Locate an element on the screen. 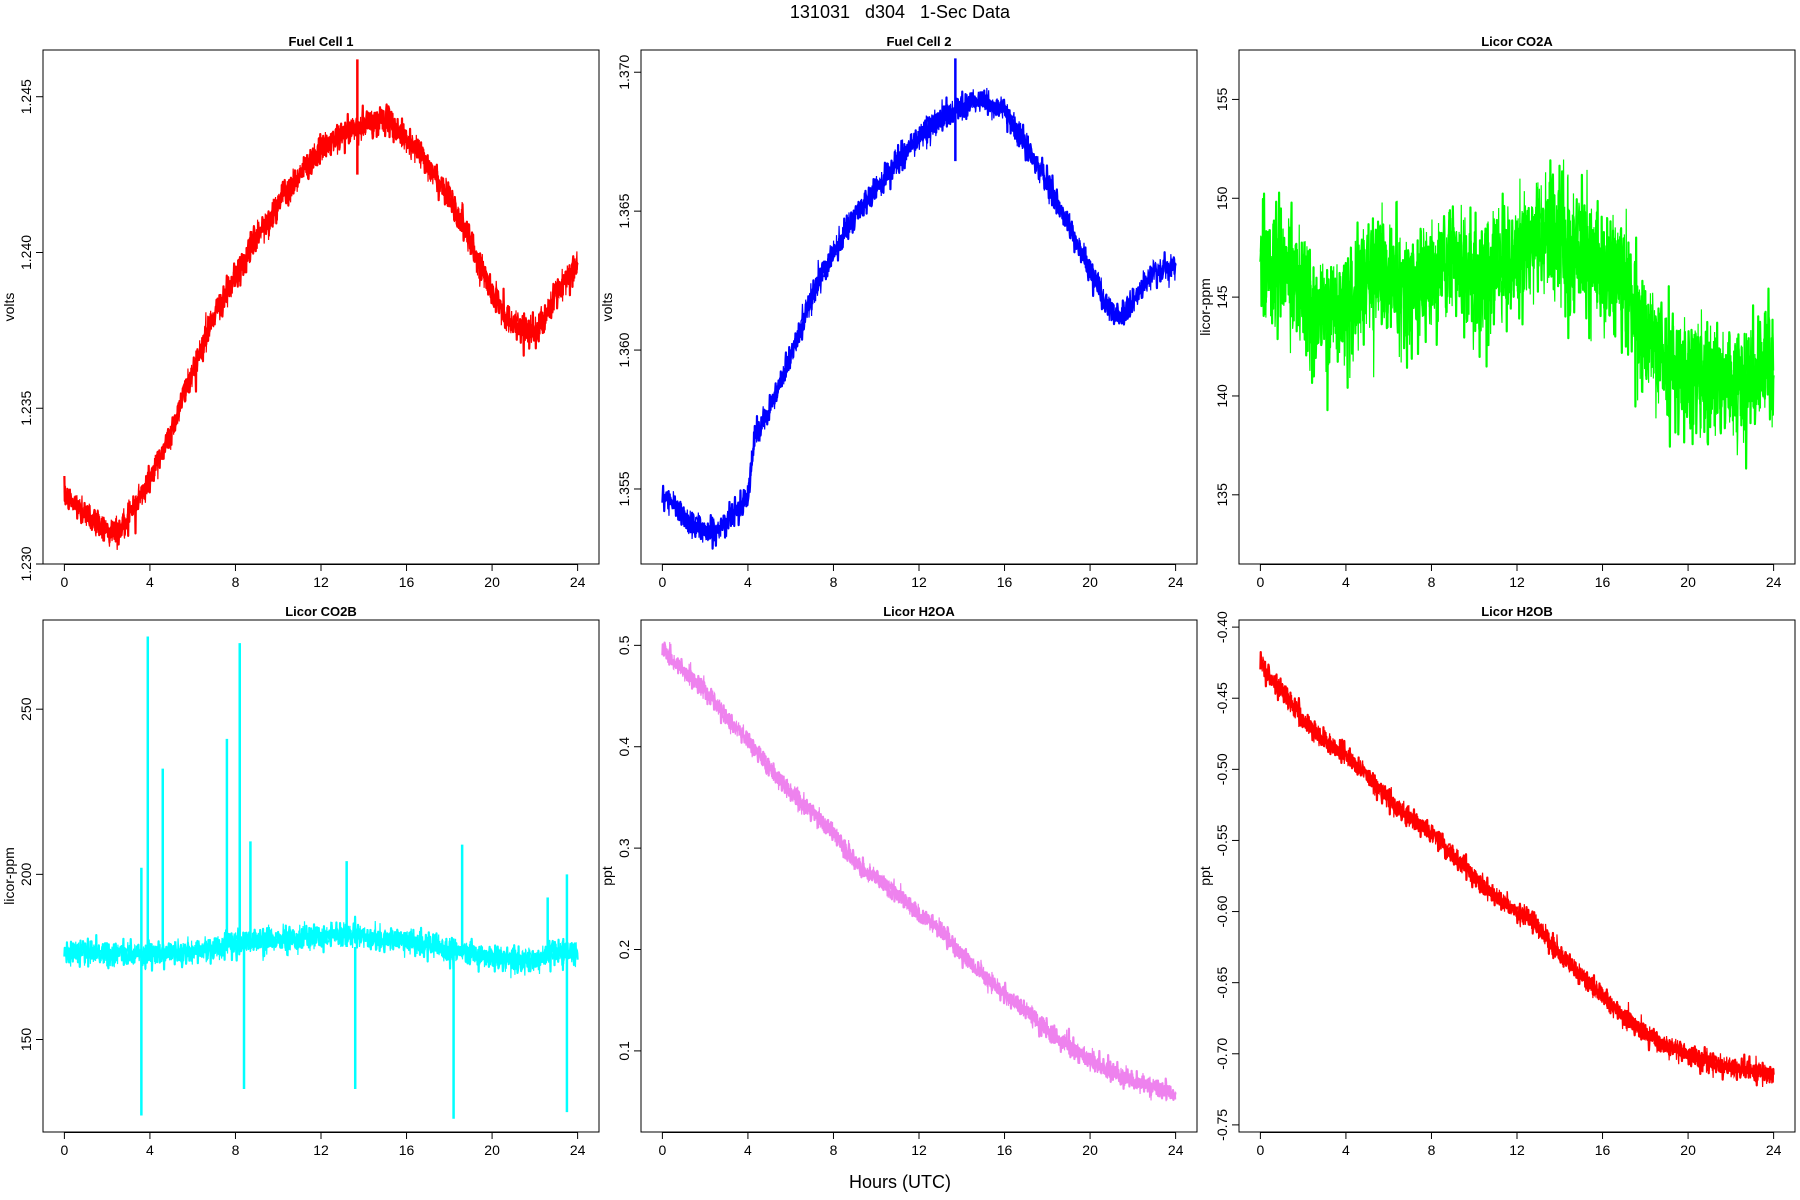 The height and width of the screenshot is (1200, 1800). panel-title: Fuel Cell 2 is located at coordinates (918, 41).